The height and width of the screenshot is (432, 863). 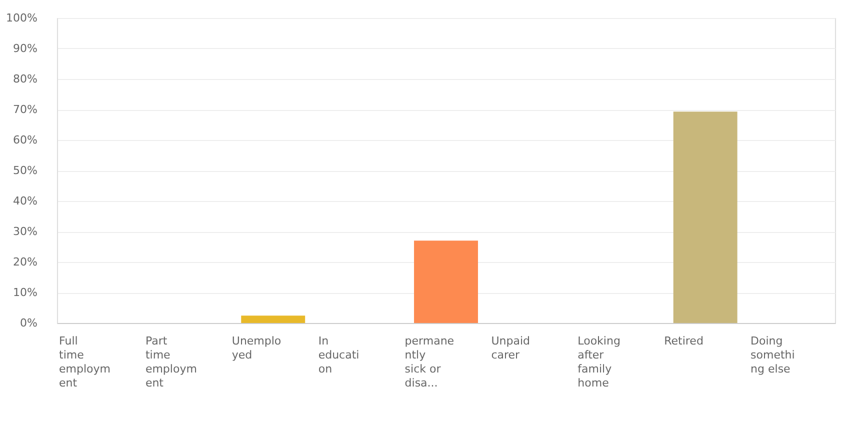 I want to click on x-tick-label: Unpaid carer, so click(x=510, y=348).